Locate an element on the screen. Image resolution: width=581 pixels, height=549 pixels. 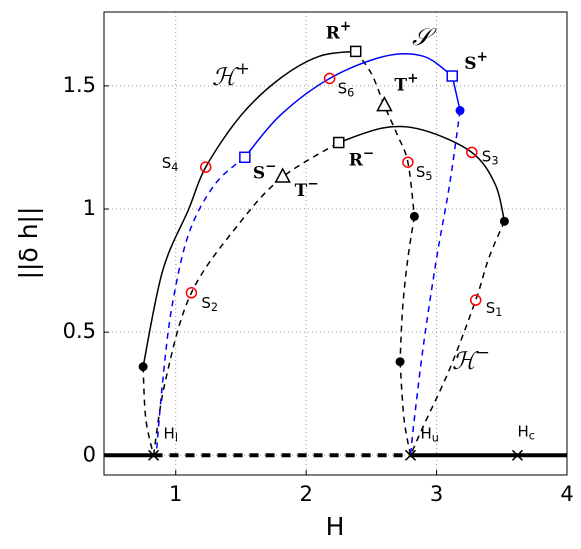
point-label: T+ is located at coordinates (406, 82).